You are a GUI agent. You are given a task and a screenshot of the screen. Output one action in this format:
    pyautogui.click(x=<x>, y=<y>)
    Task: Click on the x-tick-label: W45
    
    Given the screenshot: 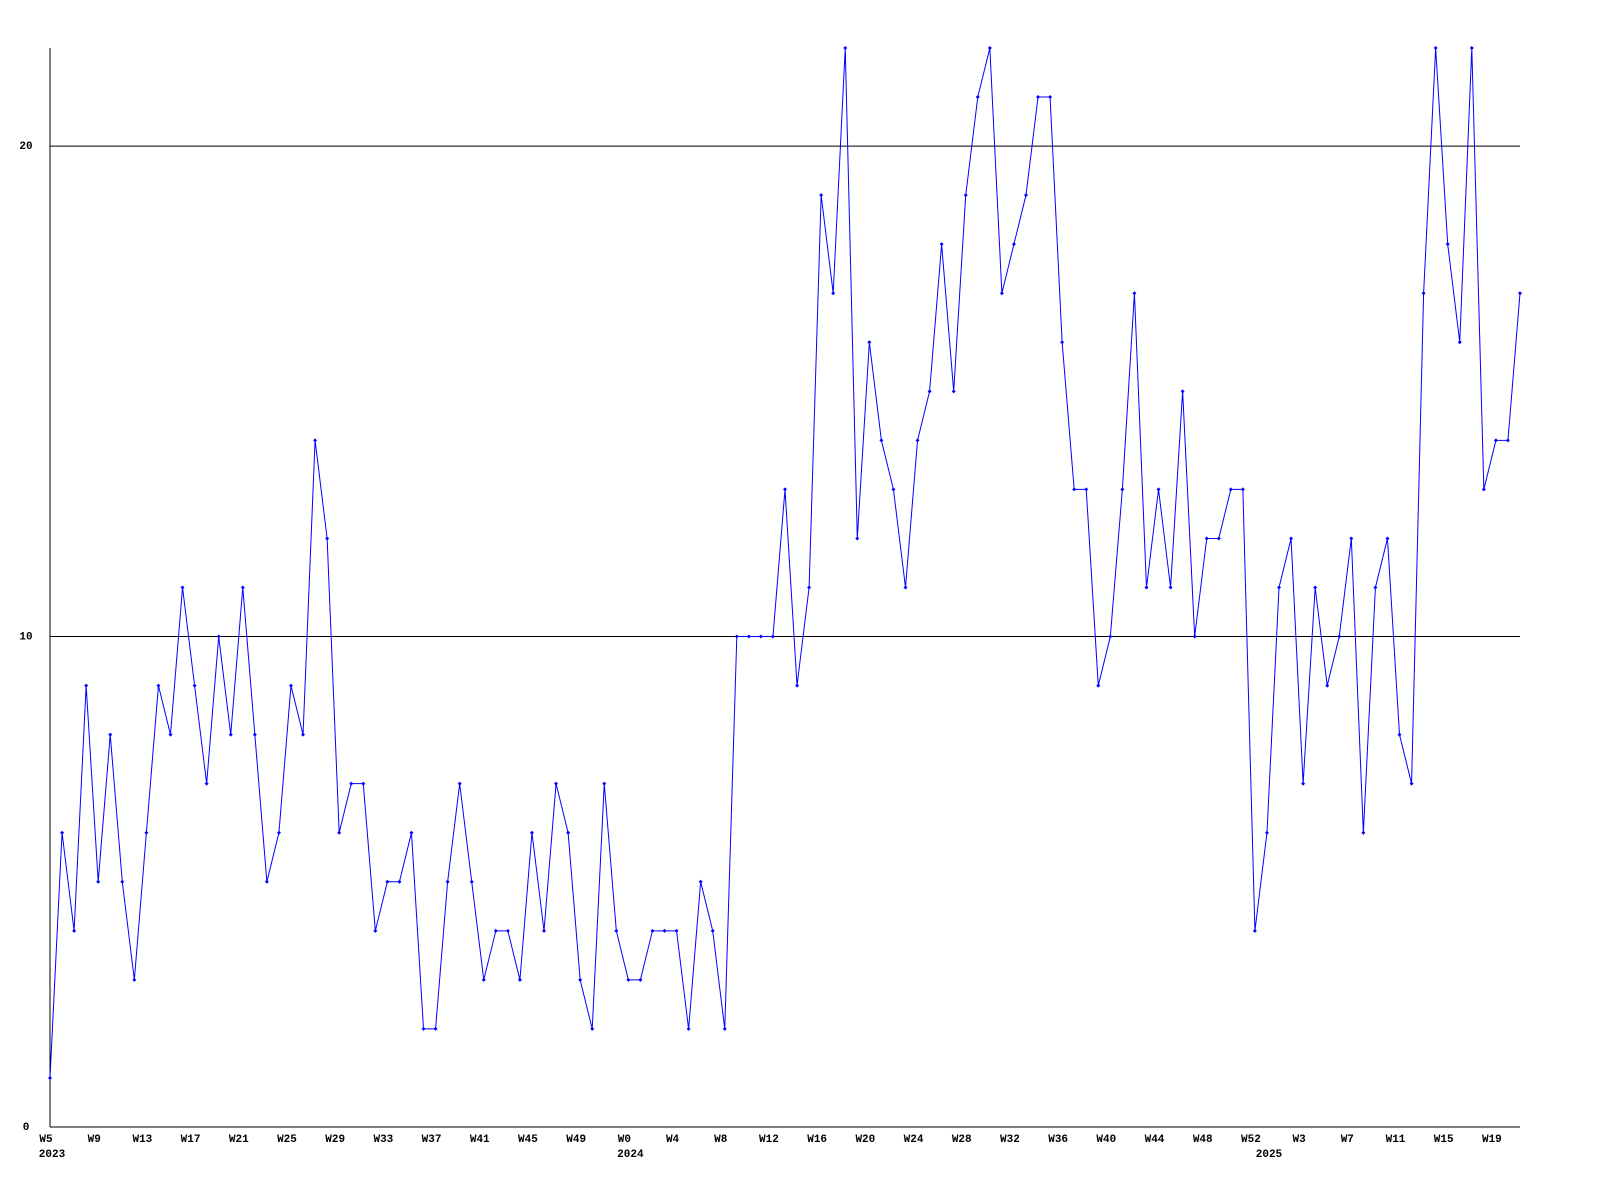 What is the action you would take?
    pyautogui.click(x=528, y=1140)
    